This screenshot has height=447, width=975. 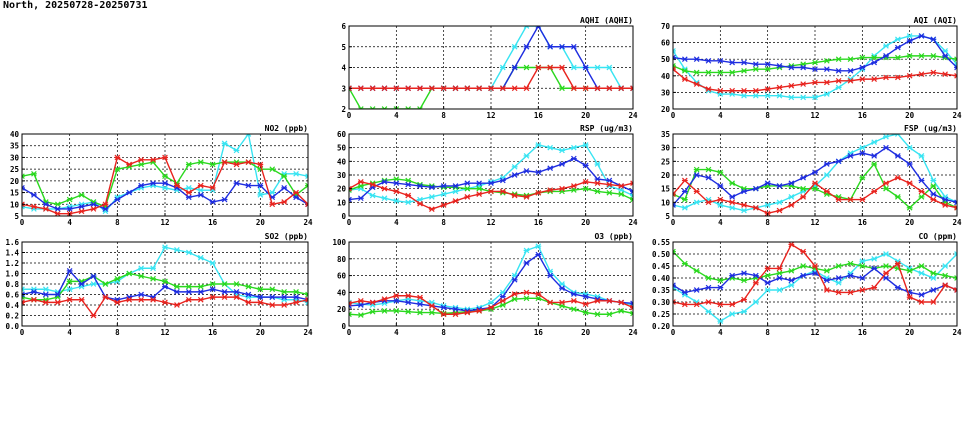 What do you see at coordinates (12, 284) in the screenshot?
I see `y-tick-label: 0.8` at bounding box center [12, 284].